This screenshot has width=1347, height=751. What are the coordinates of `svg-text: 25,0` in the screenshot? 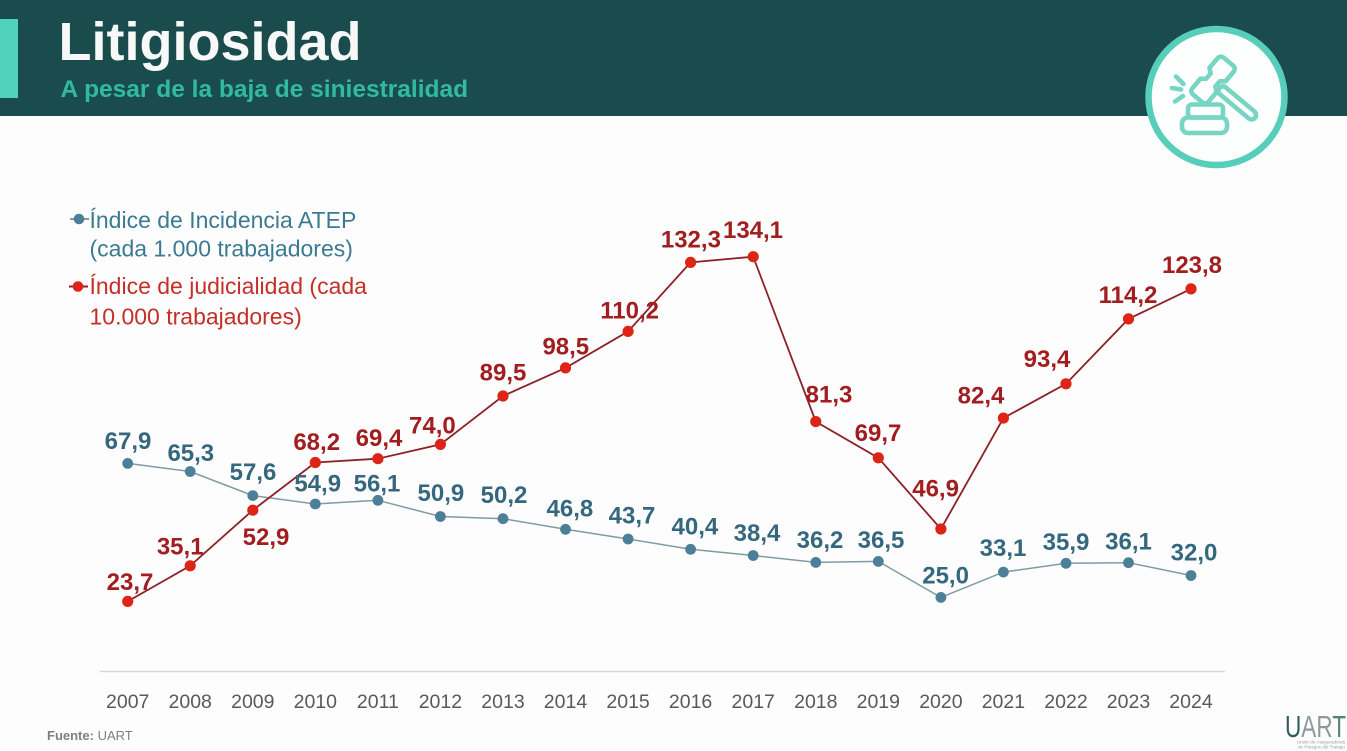 It's located at (945, 576).